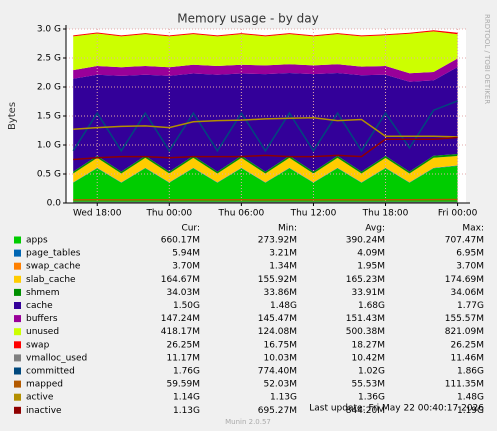 Image resolution: width=497 pixels, height=431 pixels. Describe the element at coordinates (49, 175) in the screenshot. I see `y-tick-label: 0.5 G` at that location.